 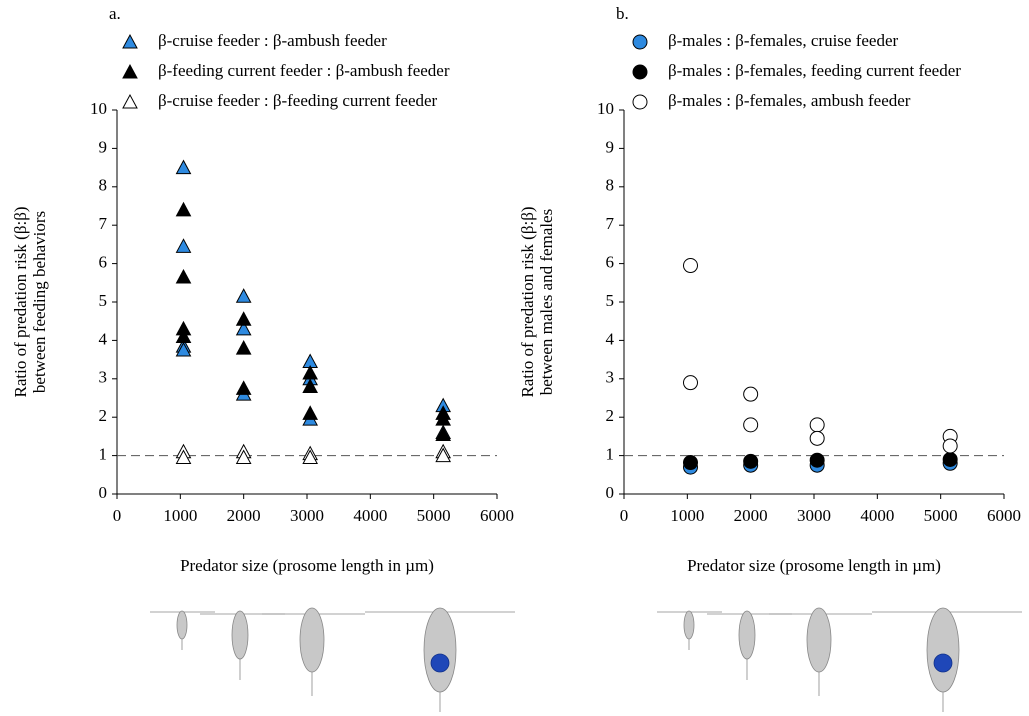 What do you see at coordinates (586, 659) in the screenshot?
I see `copepod-illustrations` at bounding box center [586, 659].